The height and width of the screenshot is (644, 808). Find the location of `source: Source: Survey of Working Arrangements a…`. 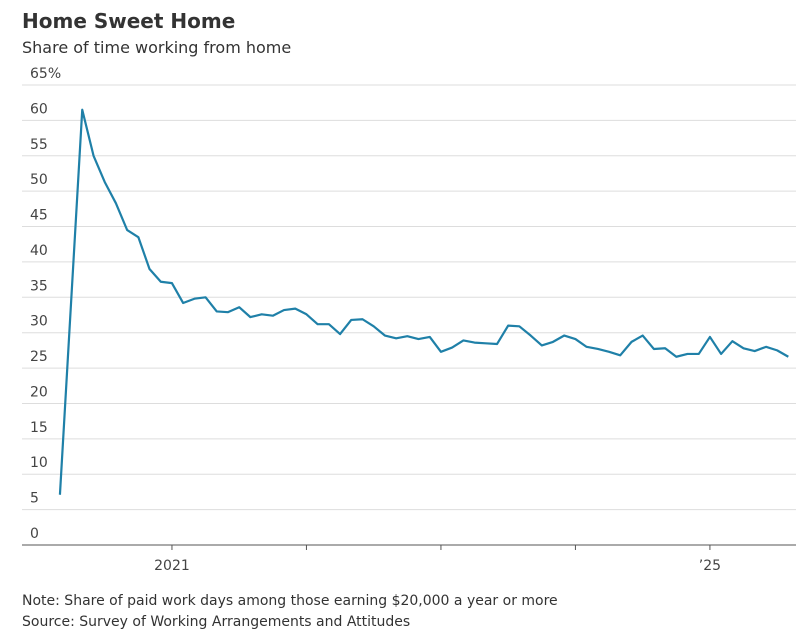

source: Source: Survey of Working Arrangements a… is located at coordinates (216, 622).